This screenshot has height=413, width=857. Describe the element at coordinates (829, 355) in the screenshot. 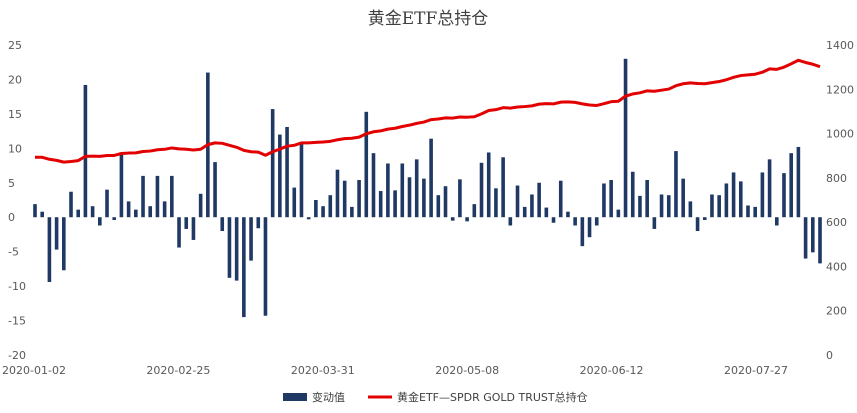

I see `y-right-tick-label: 0` at that location.